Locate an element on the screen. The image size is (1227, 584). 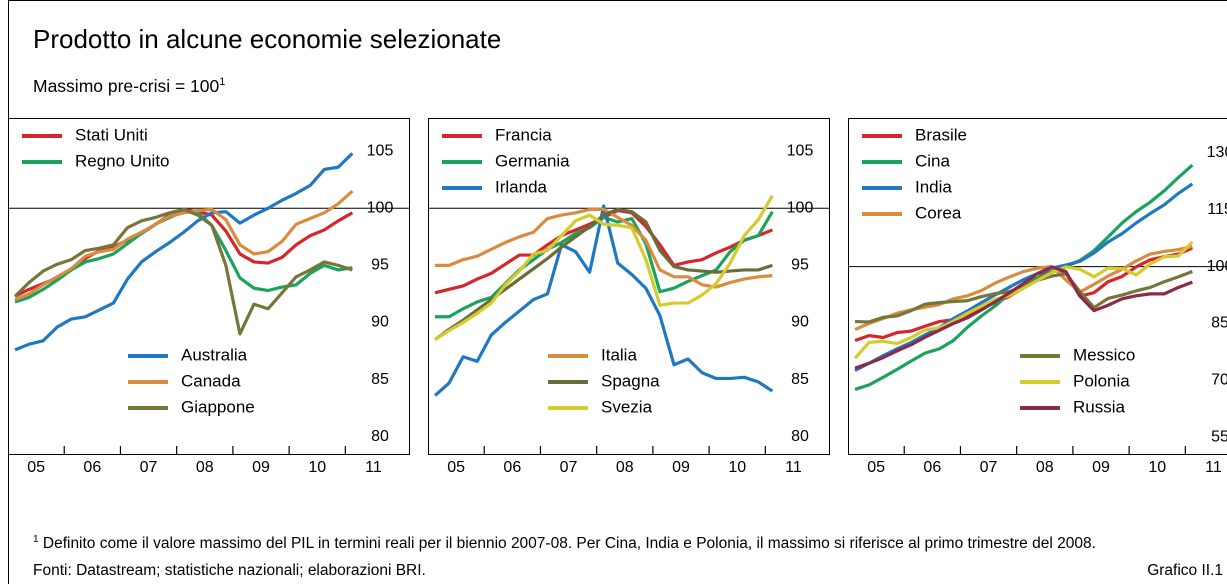
legend-label: Russia is located at coordinates (1099, 406).